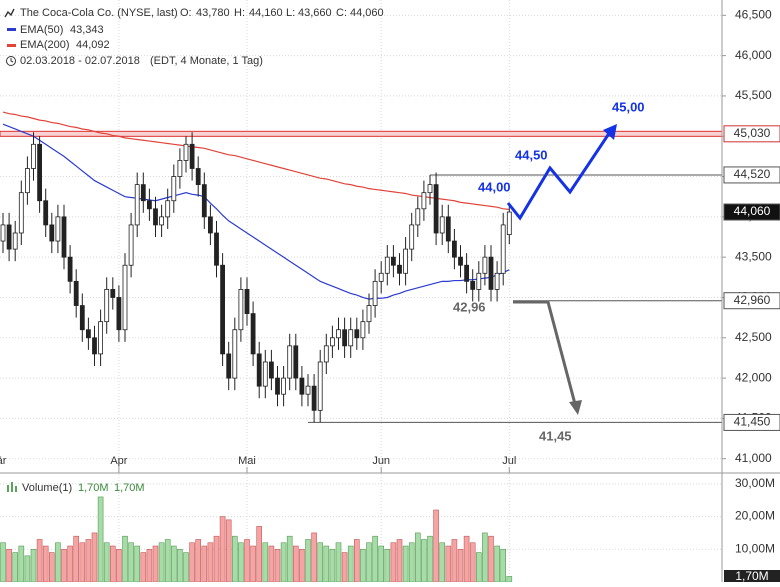 The width and height of the screenshot is (780, 587). Describe the element at coordinates (3, 461) in the screenshot. I see `x-tick-label: Mär` at that location.